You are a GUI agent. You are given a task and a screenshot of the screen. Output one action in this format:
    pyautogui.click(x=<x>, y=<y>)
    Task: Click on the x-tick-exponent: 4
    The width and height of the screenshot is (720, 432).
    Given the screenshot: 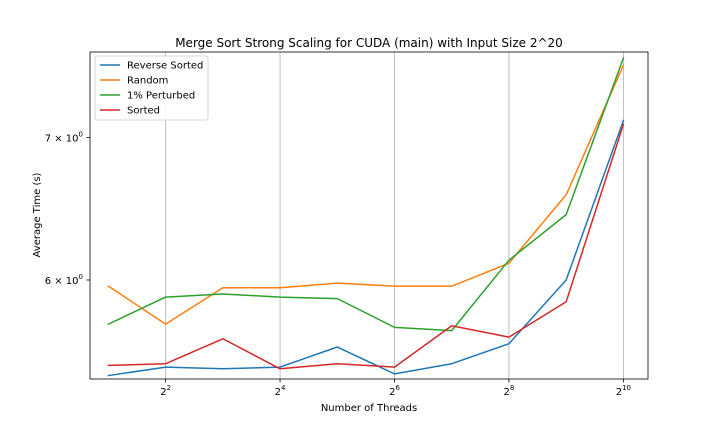 What is the action you would take?
    pyautogui.click(x=283, y=388)
    